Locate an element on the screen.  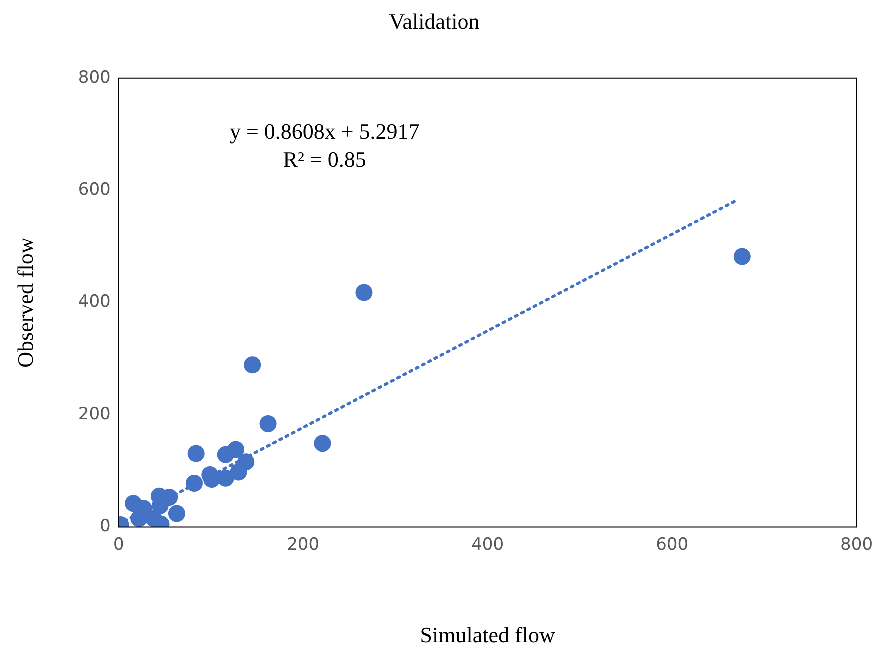
y-tick-label: 600 is located at coordinates (94, 190).